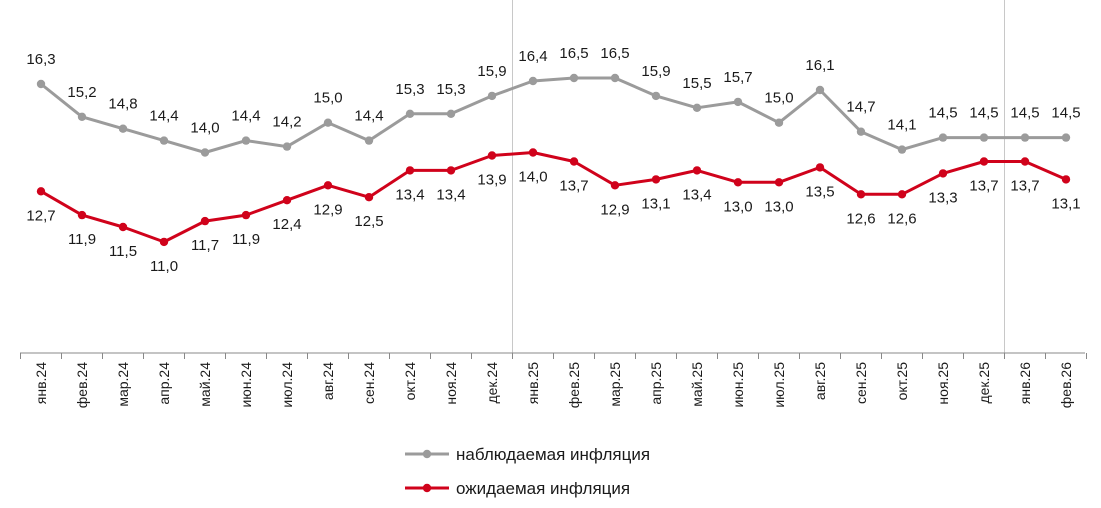 The width and height of the screenshot is (1101, 508). Describe the element at coordinates (40, 215) in the screenshot. I see `data-label: 12,7` at that location.